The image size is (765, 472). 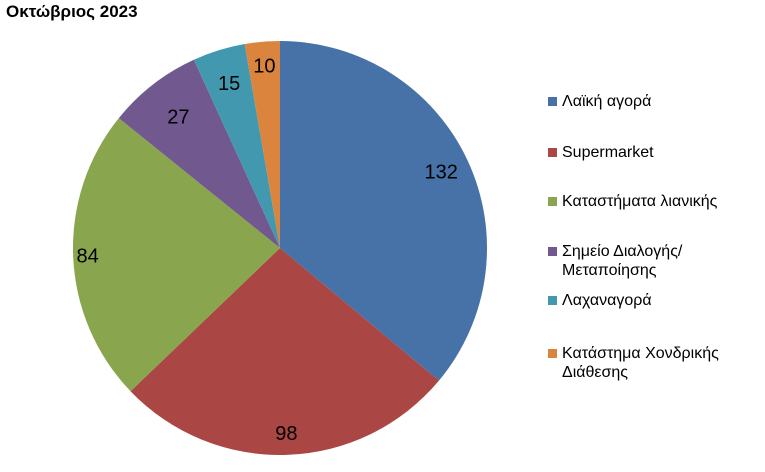 I want to click on legend-label: Λαϊκή αγορά, so click(x=607, y=101).